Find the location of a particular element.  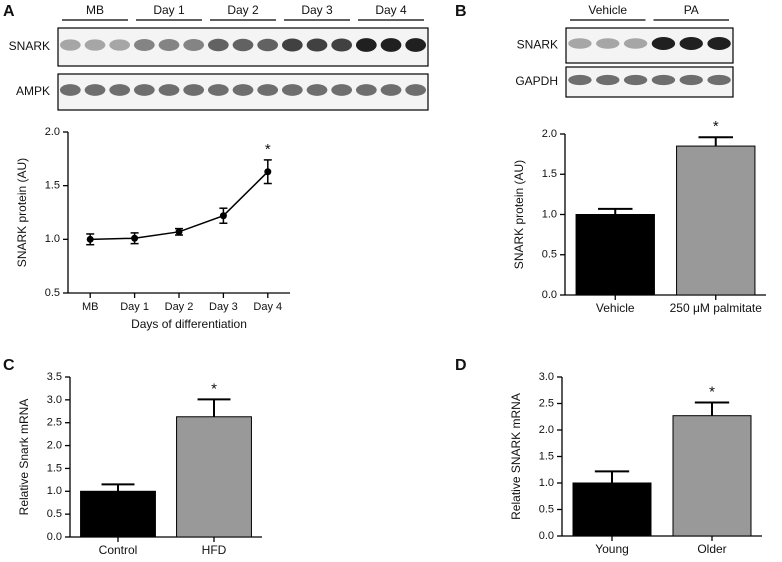

row-label: GAPDH is located at coordinates (536, 81).